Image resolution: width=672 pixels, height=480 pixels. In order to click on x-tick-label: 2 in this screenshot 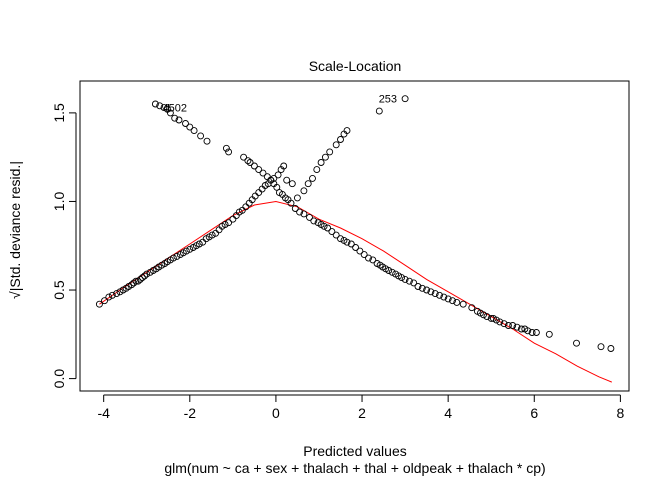, I will do `click(362, 413)`.